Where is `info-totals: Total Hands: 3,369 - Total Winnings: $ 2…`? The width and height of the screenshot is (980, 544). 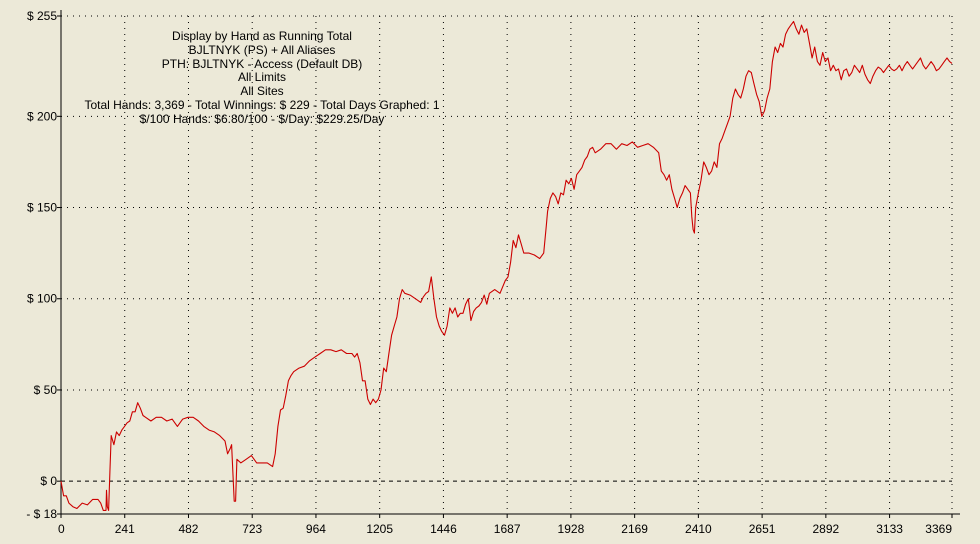
info-totals: Total Hands: 3,369 - Total Winnings: $ 2… is located at coordinates (262, 104).